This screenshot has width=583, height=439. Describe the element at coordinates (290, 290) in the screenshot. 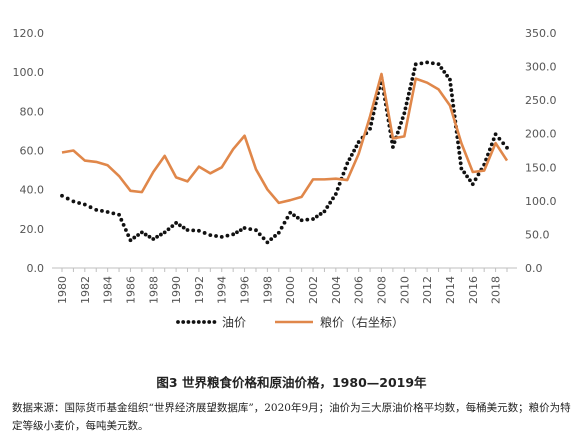

I see `x-tick-label: 2000` at that location.